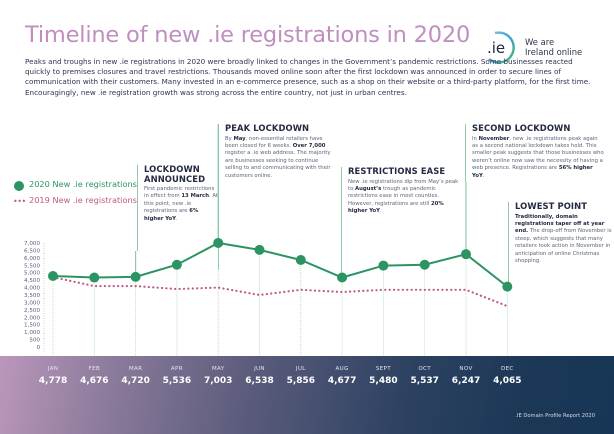 The image size is (614, 434). I want to click on y-tick-label: 3,000, so click(32, 303).